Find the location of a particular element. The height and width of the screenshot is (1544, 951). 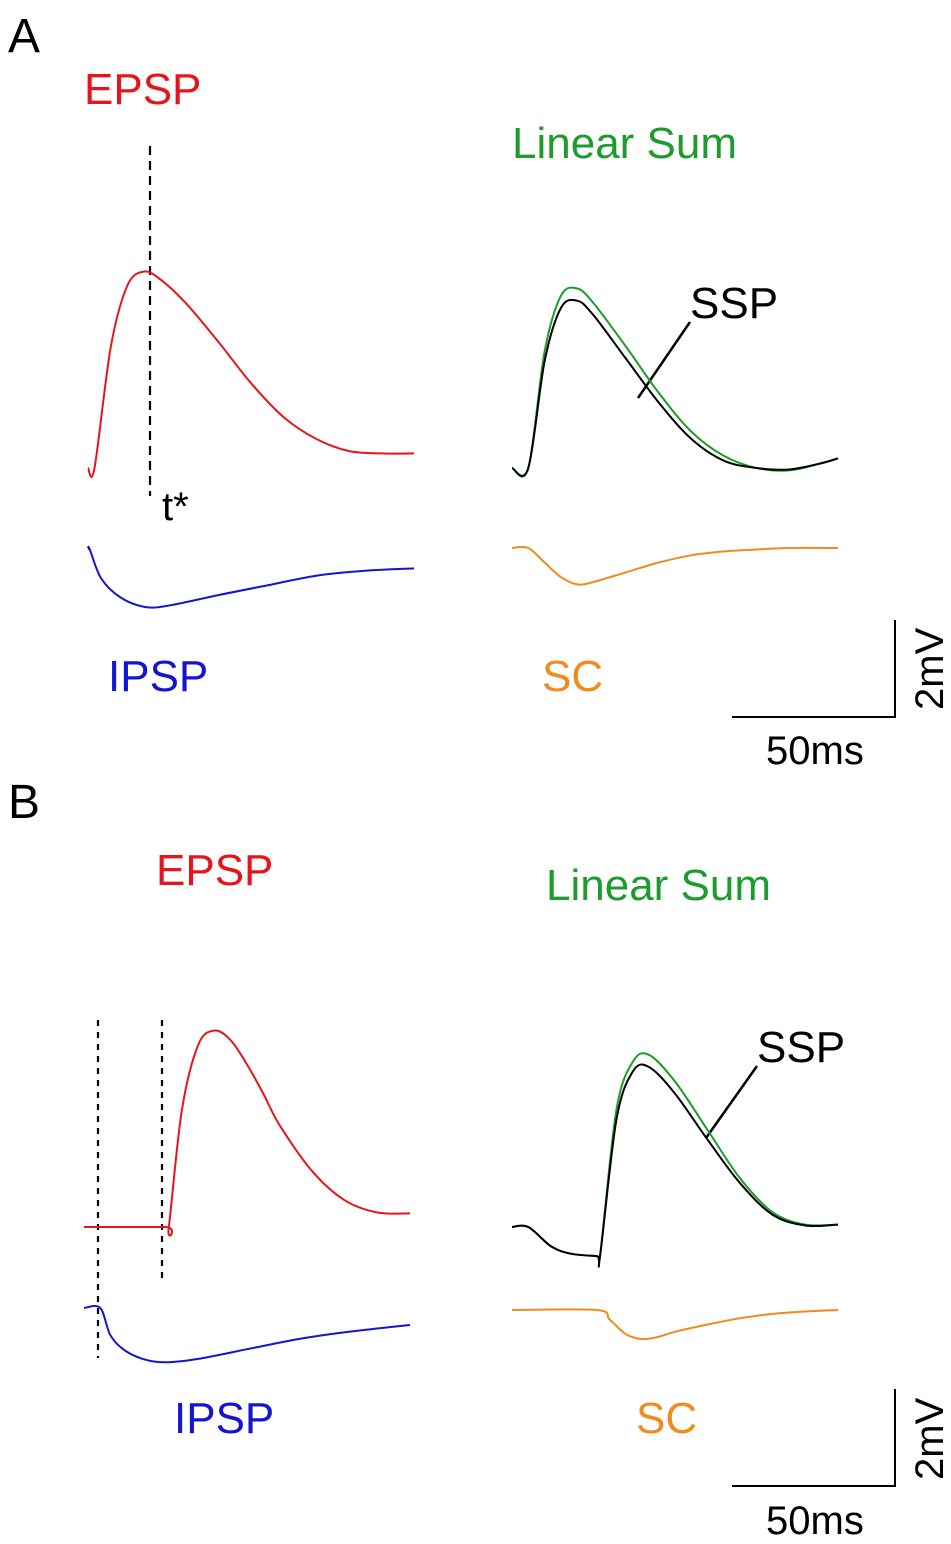

linear-sum-trace-a is located at coordinates (675, 382).